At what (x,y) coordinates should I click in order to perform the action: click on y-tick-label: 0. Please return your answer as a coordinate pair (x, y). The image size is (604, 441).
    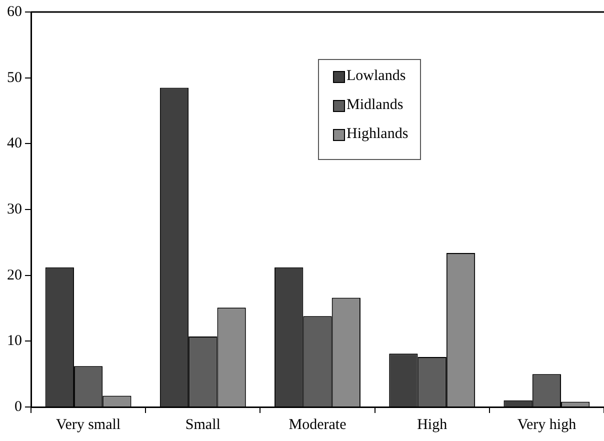
    Looking at the image, I should click on (18, 406).